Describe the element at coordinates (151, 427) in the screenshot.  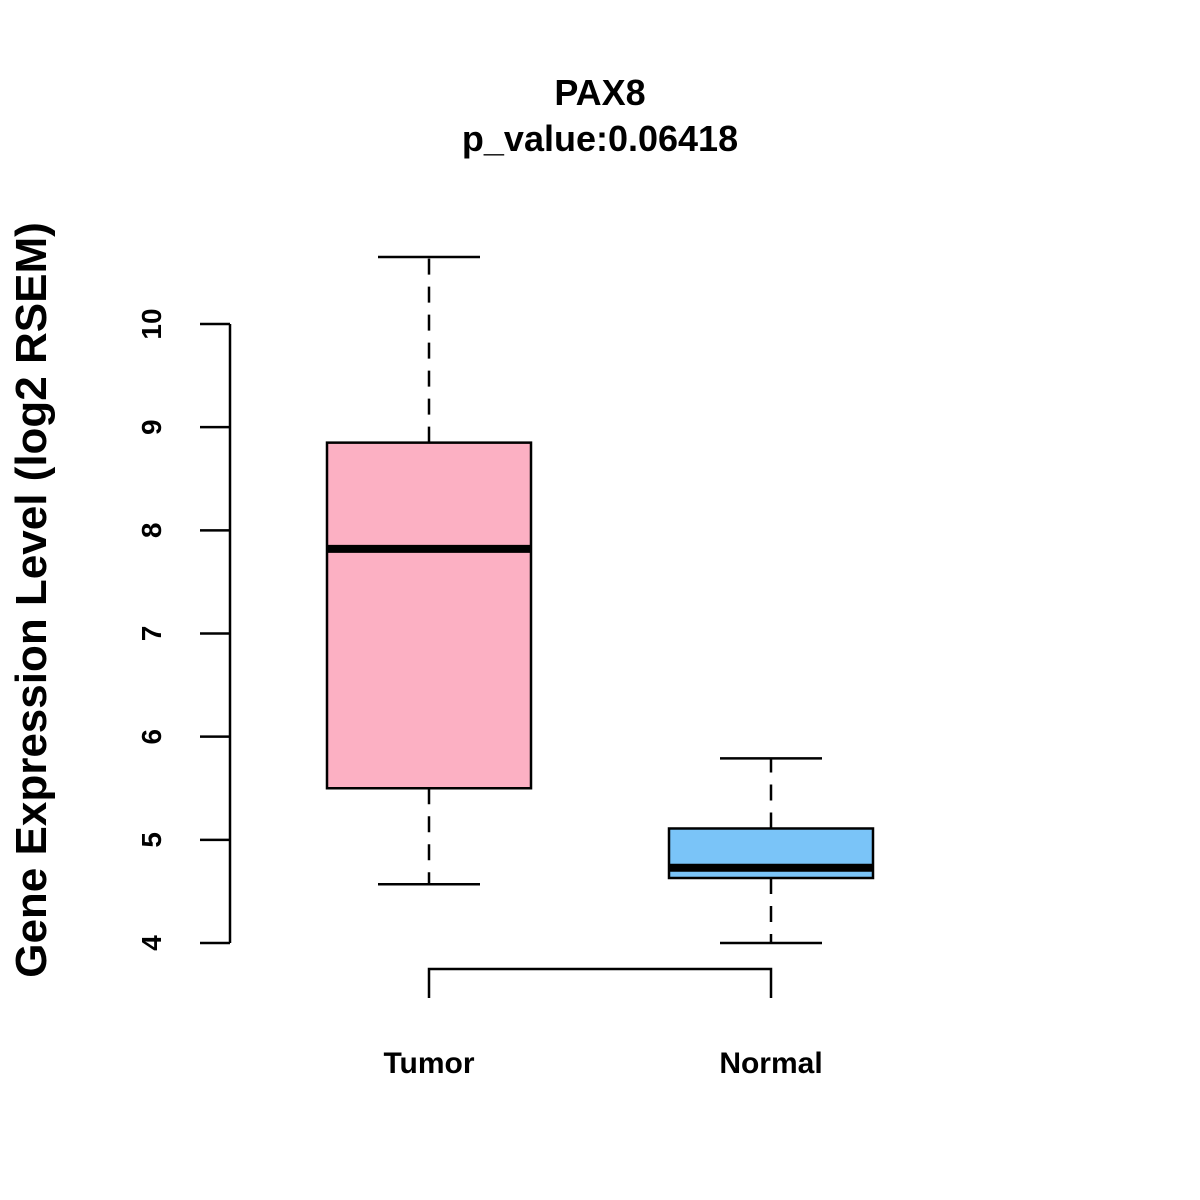
I see `y-tick-label: 9` at that location.